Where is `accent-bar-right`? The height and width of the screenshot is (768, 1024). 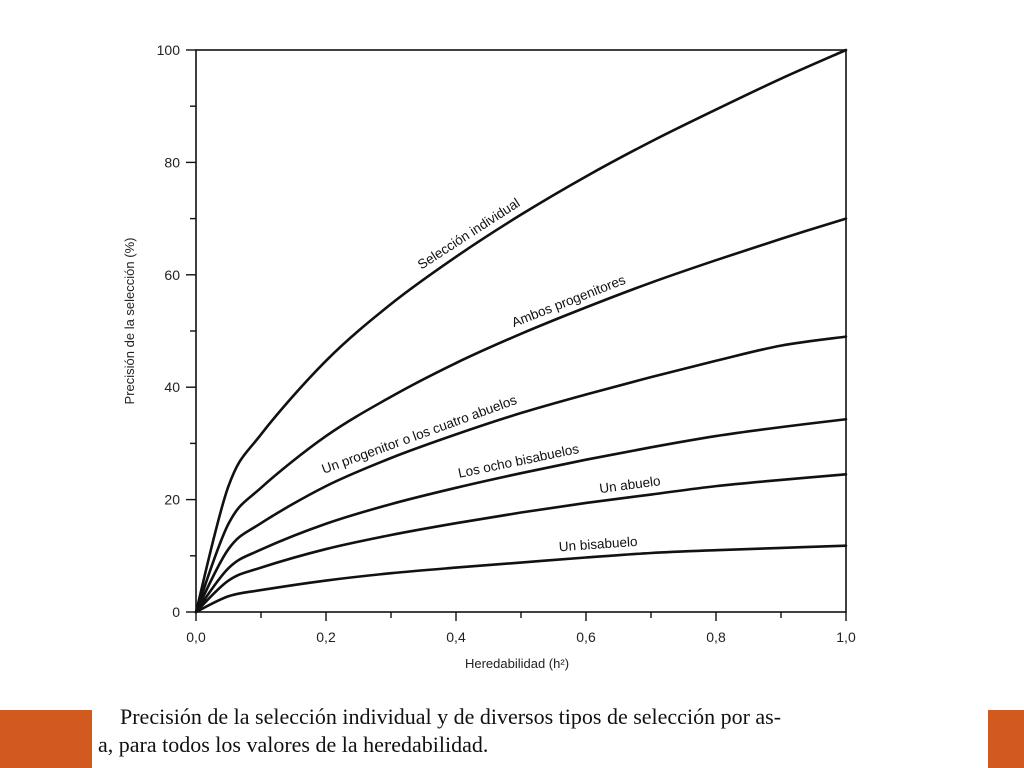
accent-bar-right is located at coordinates (1006, 739).